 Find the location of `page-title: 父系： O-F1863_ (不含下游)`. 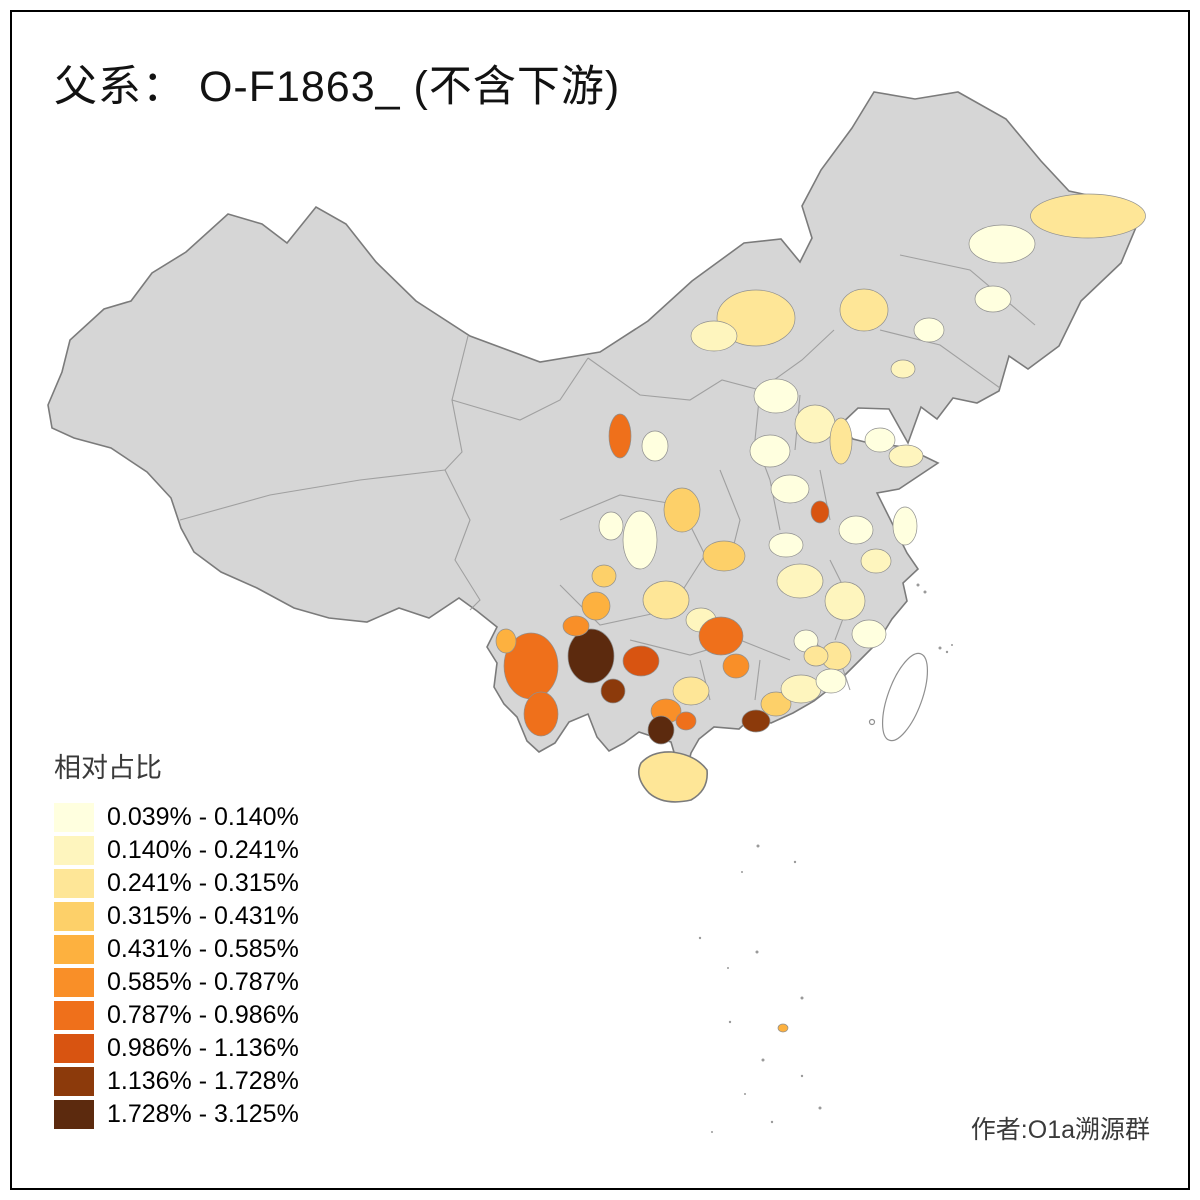

page-title: 父系： O-F1863_ (不含下游) is located at coordinates (337, 87).